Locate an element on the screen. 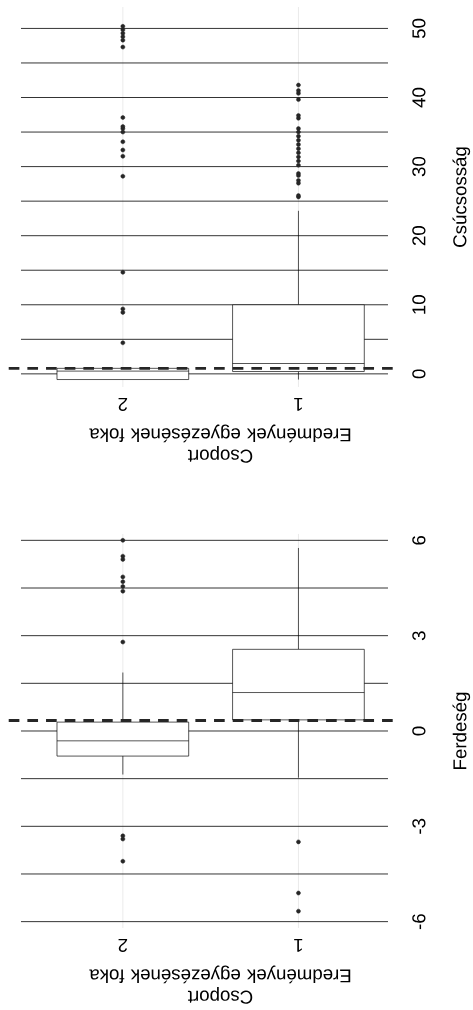 The image size is (473, 1010). y-tick-label: 40 is located at coordinates (419, 97).